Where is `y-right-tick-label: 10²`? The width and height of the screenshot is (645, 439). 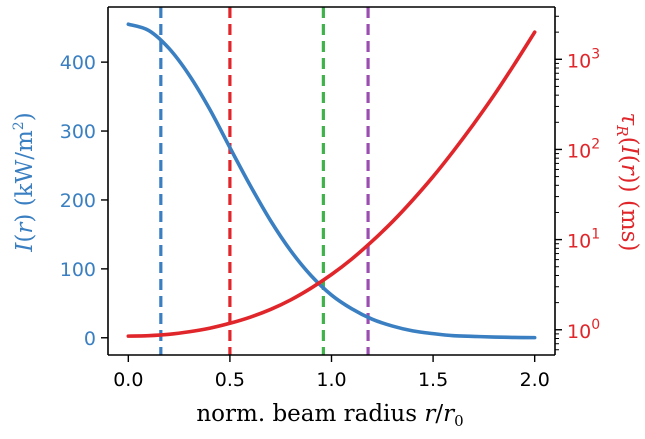 y-right-tick-label: 10² is located at coordinates (583, 149).